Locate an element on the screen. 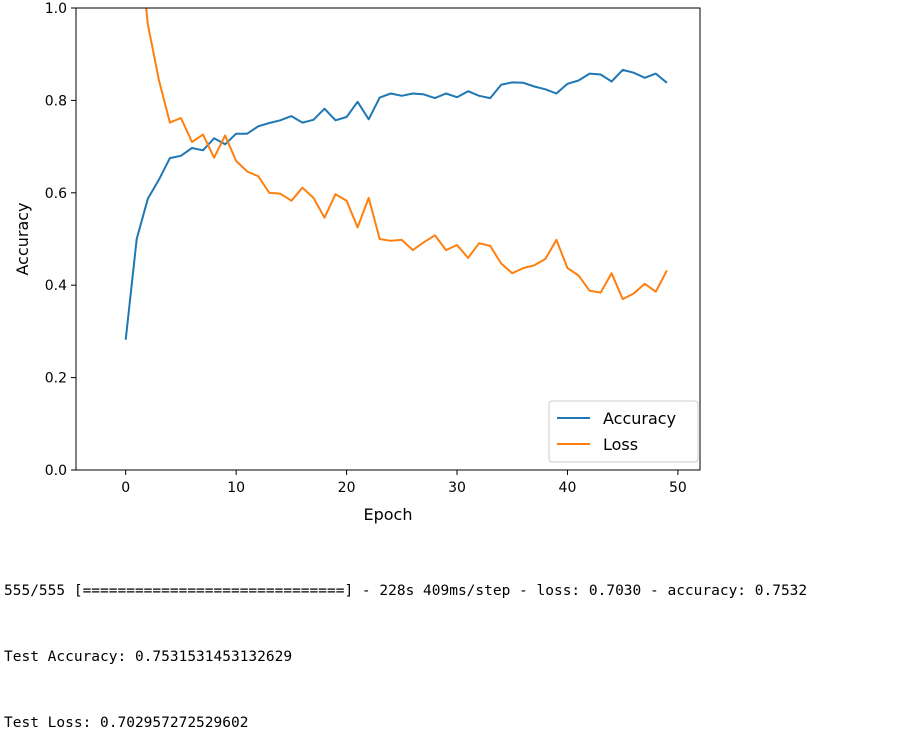 The width and height of the screenshot is (907, 756). x-tick-label: 0 is located at coordinates (125, 488).